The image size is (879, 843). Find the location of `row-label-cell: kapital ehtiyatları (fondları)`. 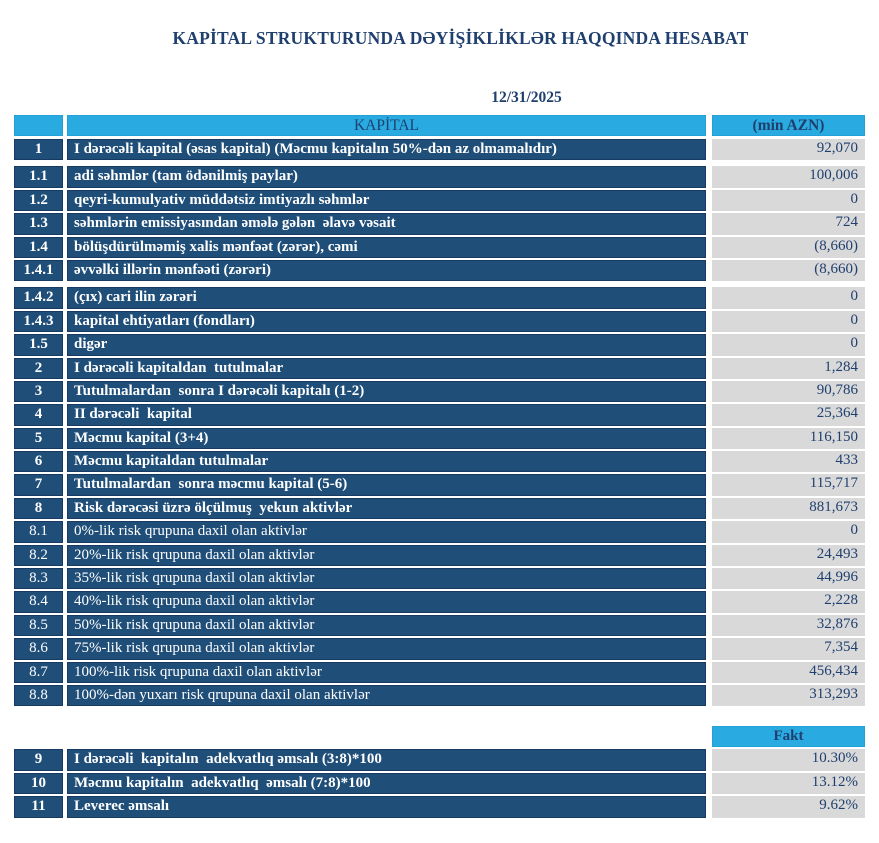

row-label-cell: kapital ehtiyatları (fondları) is located at coordinates (386, 321).